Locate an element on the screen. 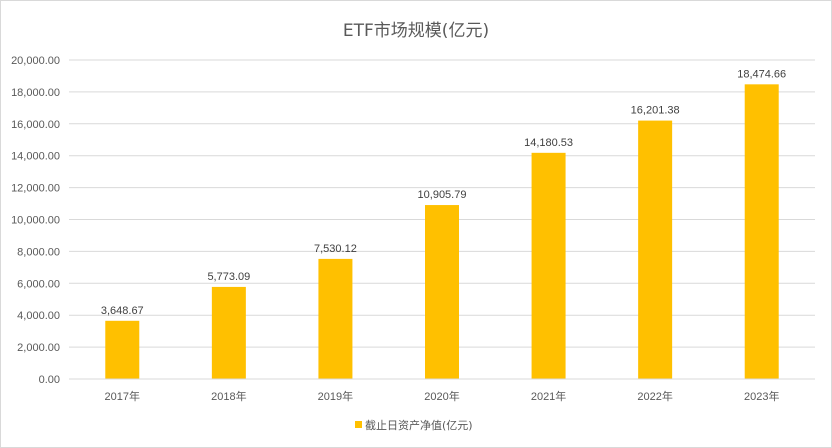 The height and width of the screenshot is (448, 832). y-tick-label: 10,000.00 is located at coordinates (35, 221).